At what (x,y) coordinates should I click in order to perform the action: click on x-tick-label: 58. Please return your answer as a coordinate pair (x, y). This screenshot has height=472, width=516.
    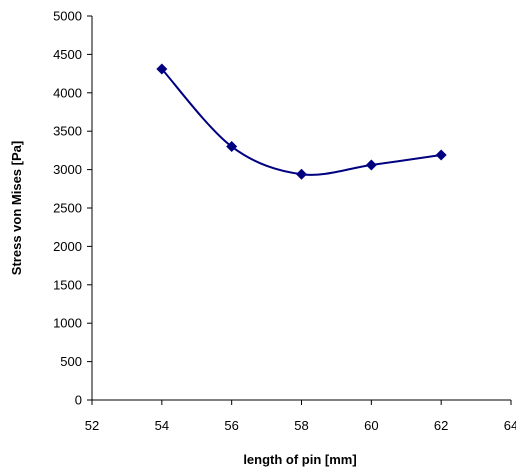
    Looking at the image, I should click on (301, 425).